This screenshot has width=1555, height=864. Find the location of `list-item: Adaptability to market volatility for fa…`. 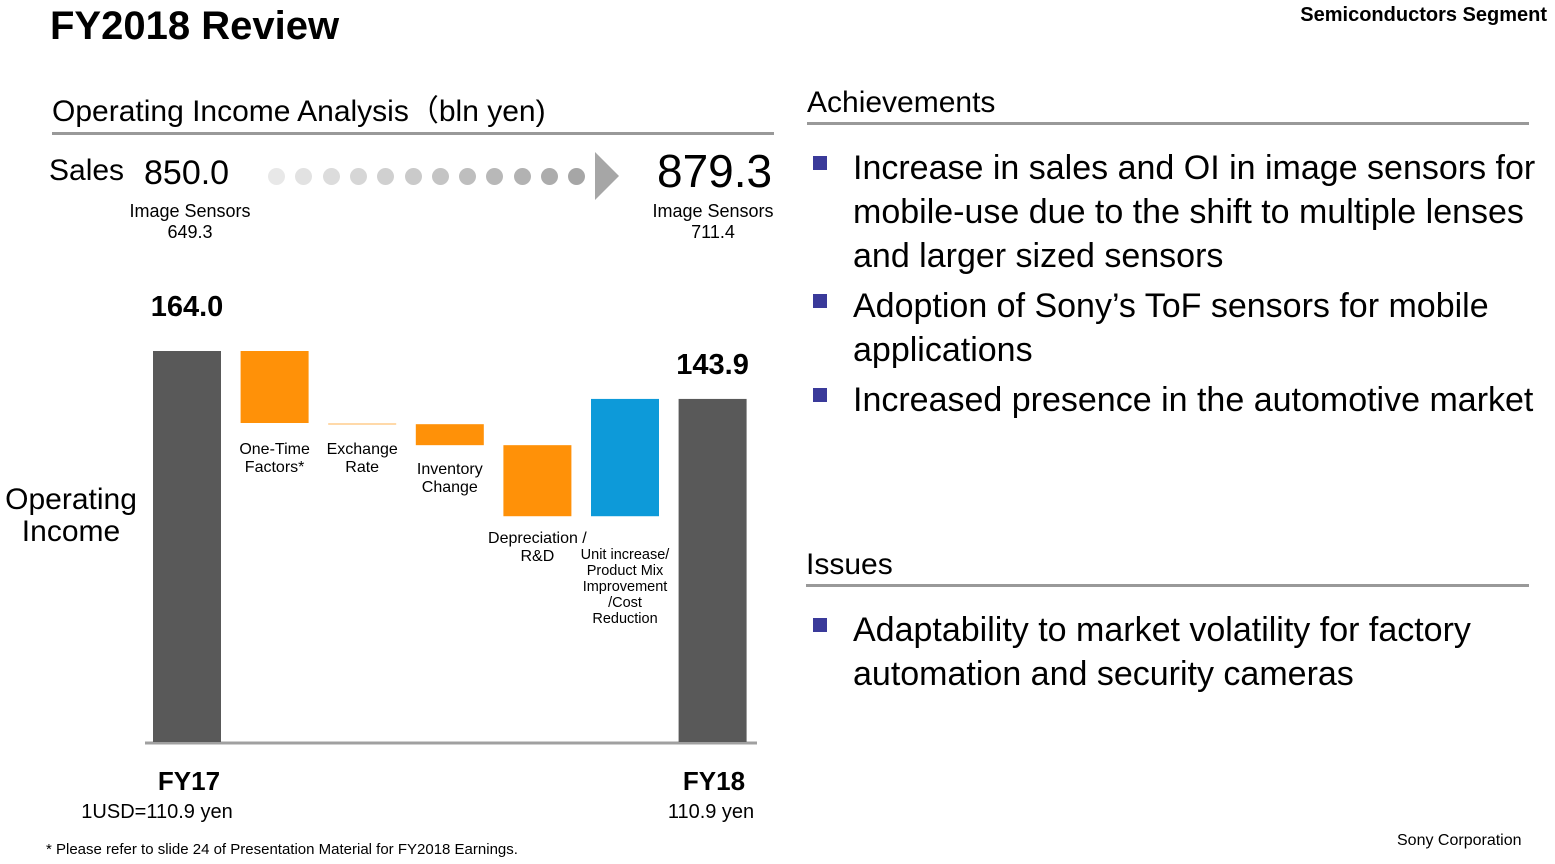

list-item: Adaptability to market volatility for fa… is located at coordinates (1177, 652).